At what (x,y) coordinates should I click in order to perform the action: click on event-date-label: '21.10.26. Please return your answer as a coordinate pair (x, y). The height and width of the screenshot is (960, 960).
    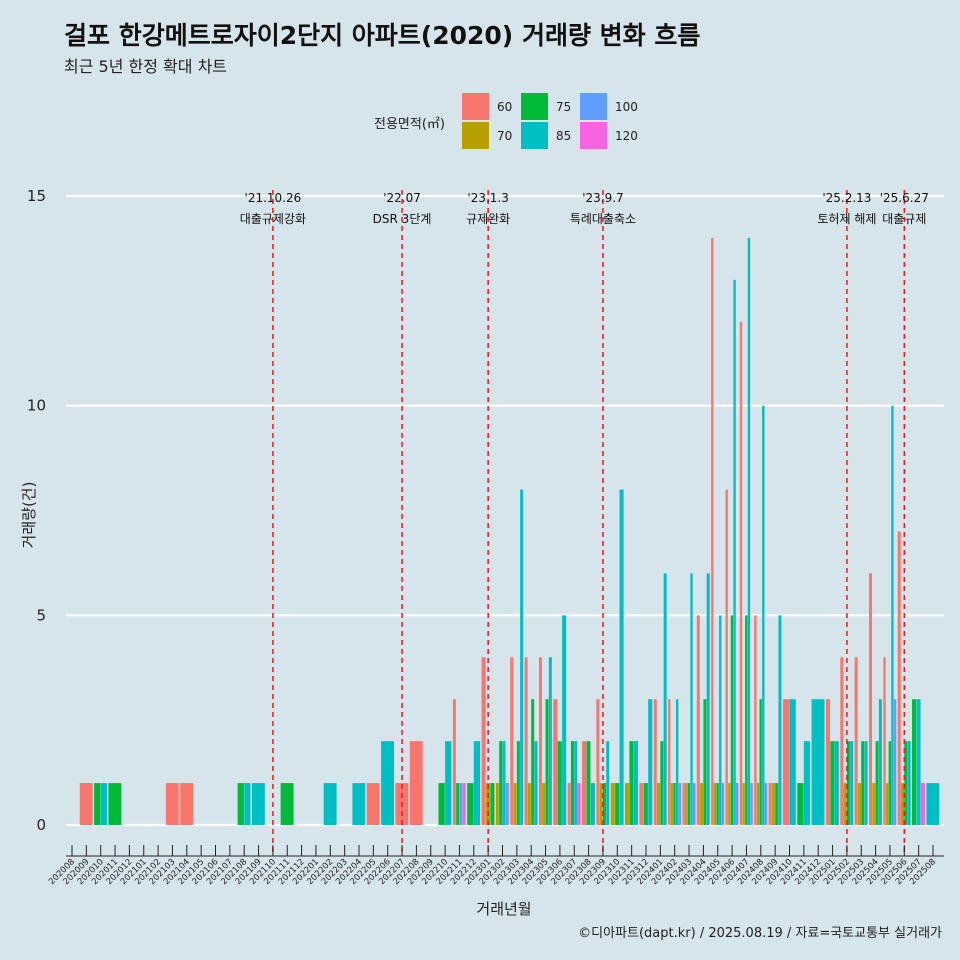
    Looking at the image, I should click on (273, 198).